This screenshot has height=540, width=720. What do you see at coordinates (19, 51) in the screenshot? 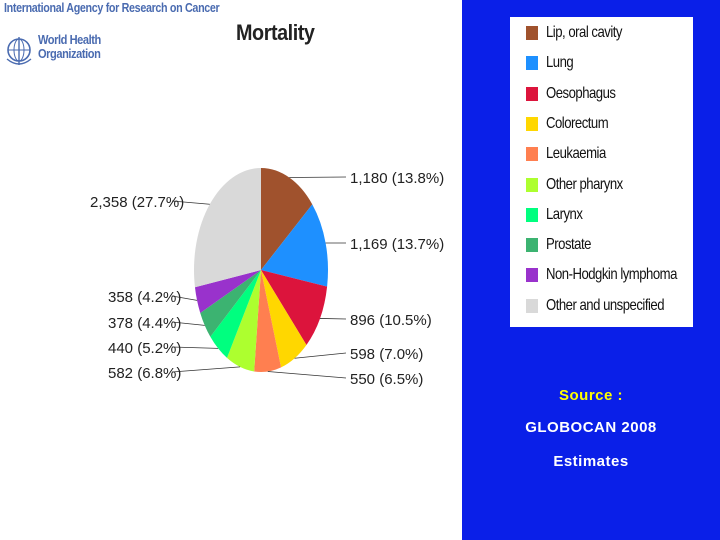
I see `who-globe-icon` at bounding box center [19, 51].